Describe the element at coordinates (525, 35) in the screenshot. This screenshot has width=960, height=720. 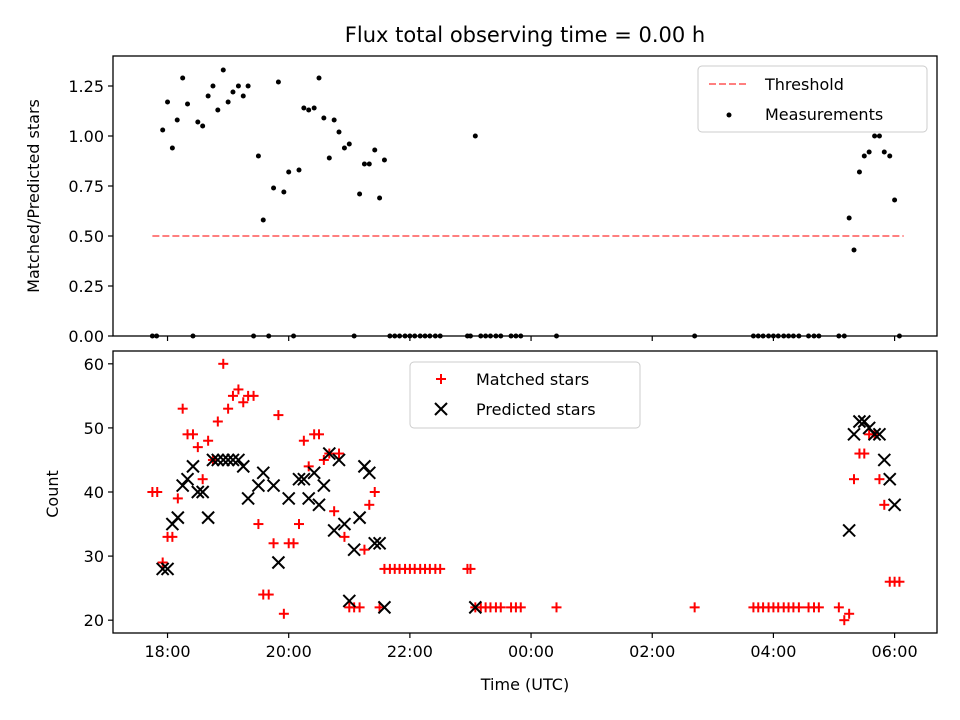
I see `chart-title: Flux total observing time = 0.00 h` at that location.